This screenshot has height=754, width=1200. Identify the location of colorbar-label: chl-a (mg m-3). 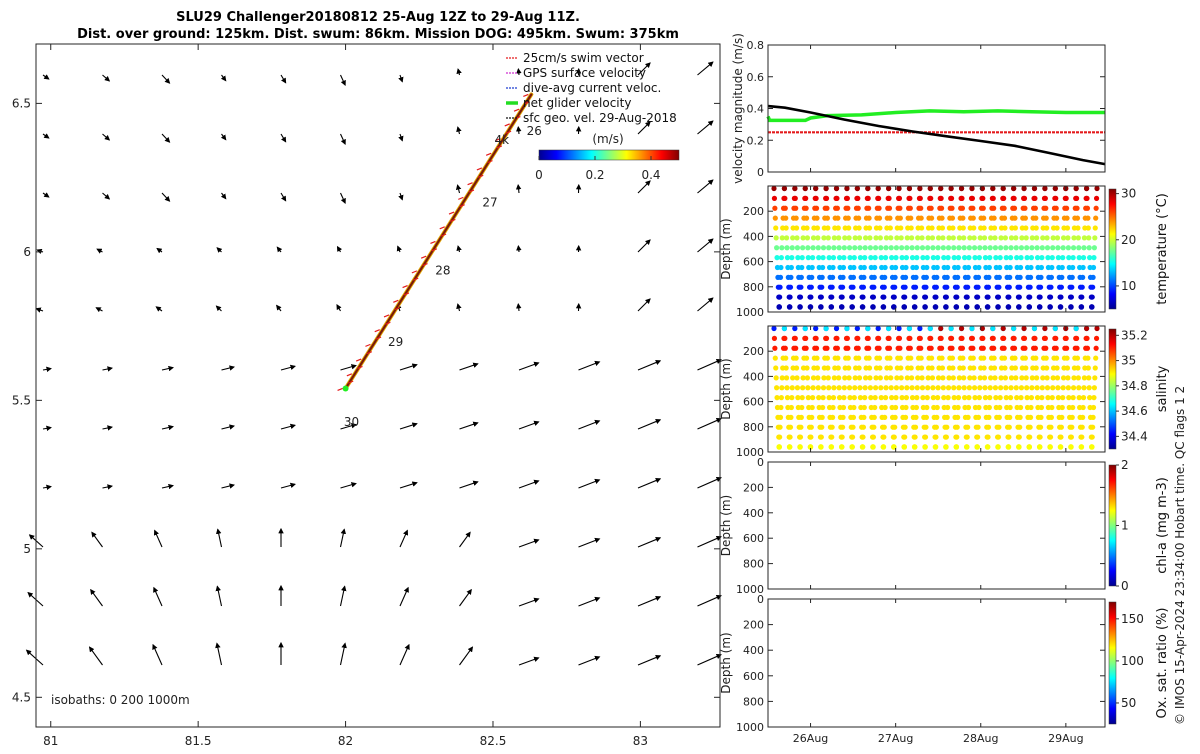
(1162, 525).